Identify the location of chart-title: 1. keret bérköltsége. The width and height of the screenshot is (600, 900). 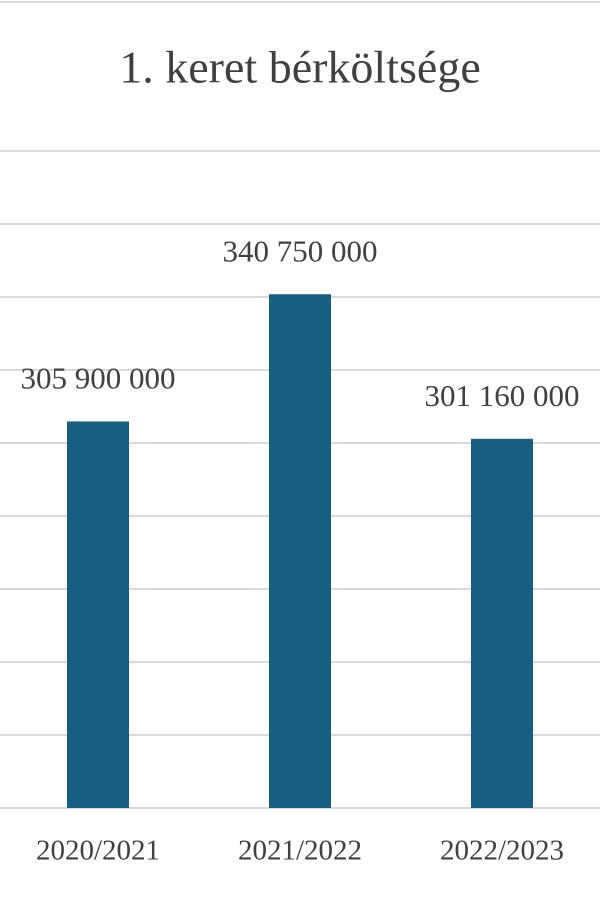
(299, 67).